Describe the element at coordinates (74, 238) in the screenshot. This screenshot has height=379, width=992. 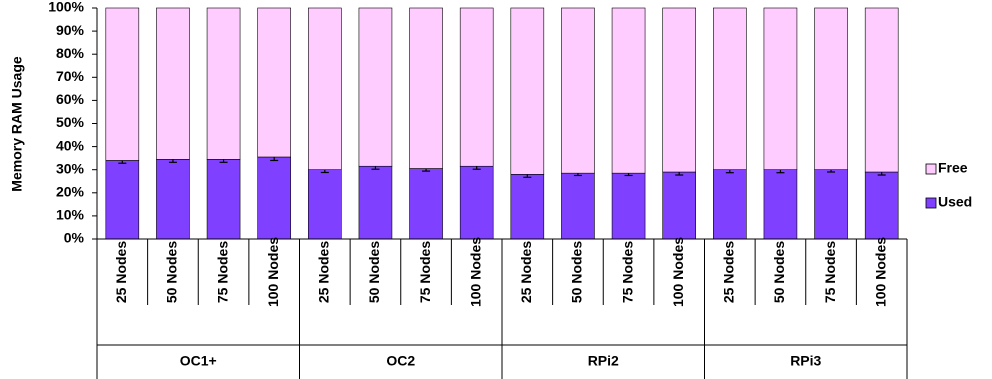
I see `y-tick-label: 0%` at that location.